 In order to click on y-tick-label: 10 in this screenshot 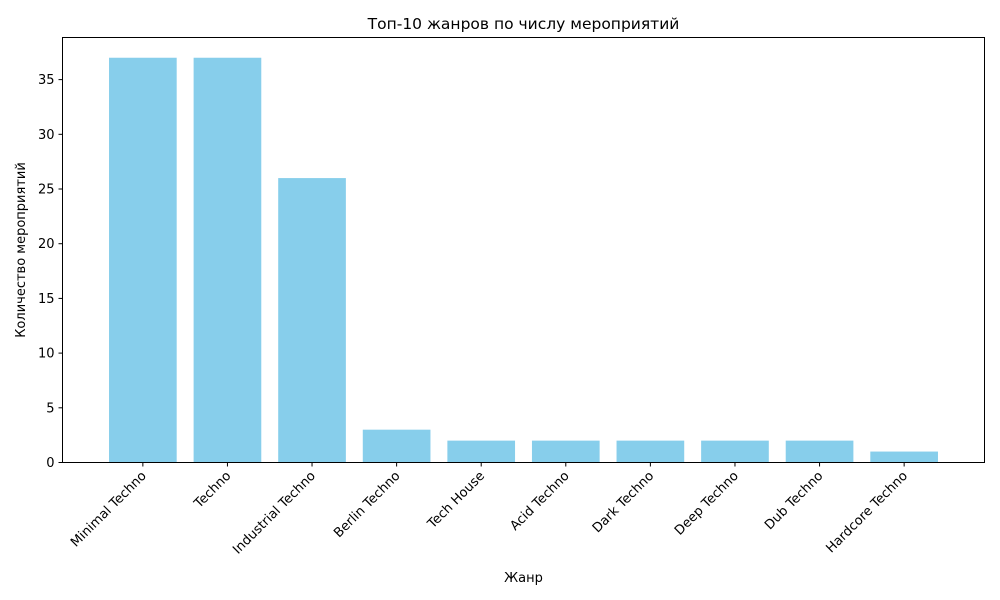, I will do `click(46, 354)`.